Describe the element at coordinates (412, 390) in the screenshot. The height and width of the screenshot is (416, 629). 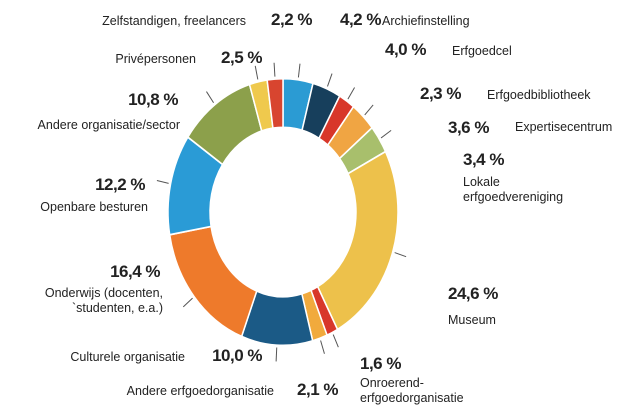
I see `category-label: Onroerend- erfgoedorganisatie` at that location.